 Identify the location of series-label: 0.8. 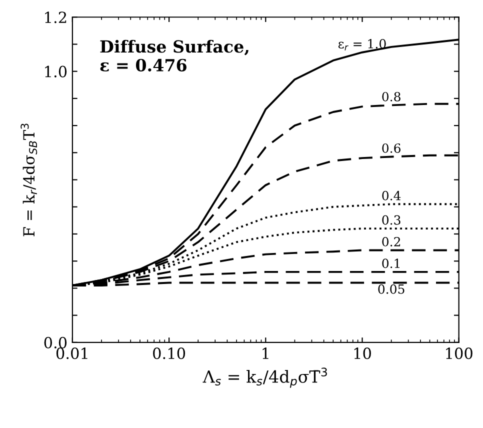
(391, 97).